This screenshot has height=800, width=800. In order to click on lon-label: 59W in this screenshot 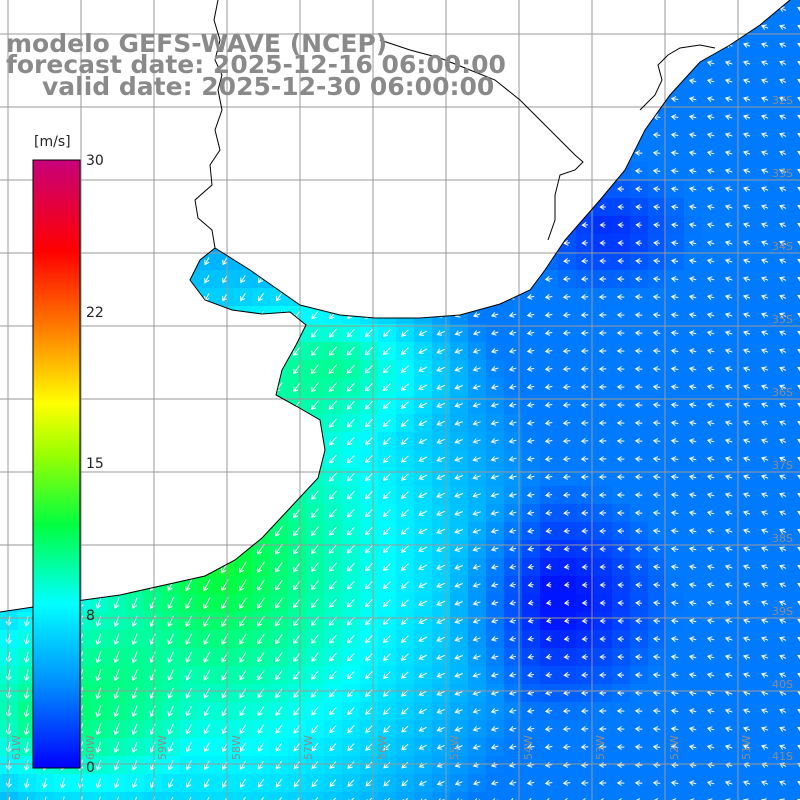, I will do `click(162, 747)`.